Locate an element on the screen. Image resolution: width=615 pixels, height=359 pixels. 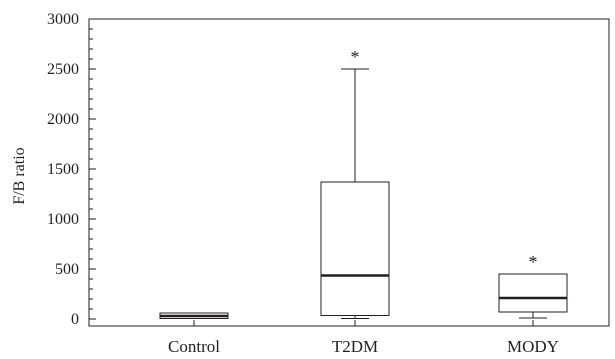
box-control is located at coordinates (194, 315).